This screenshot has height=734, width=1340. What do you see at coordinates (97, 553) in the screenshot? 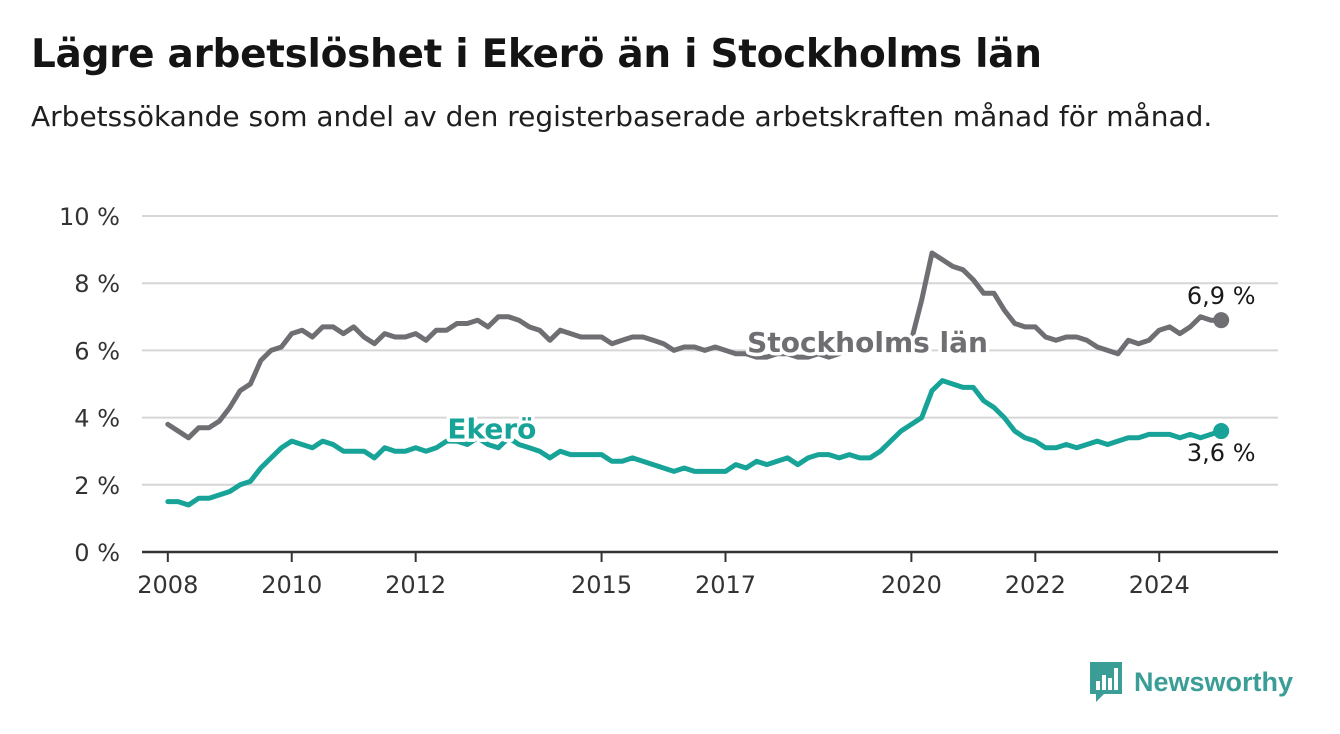
I see `y-tick-label: 0 %` at bounding box center [97, 553].